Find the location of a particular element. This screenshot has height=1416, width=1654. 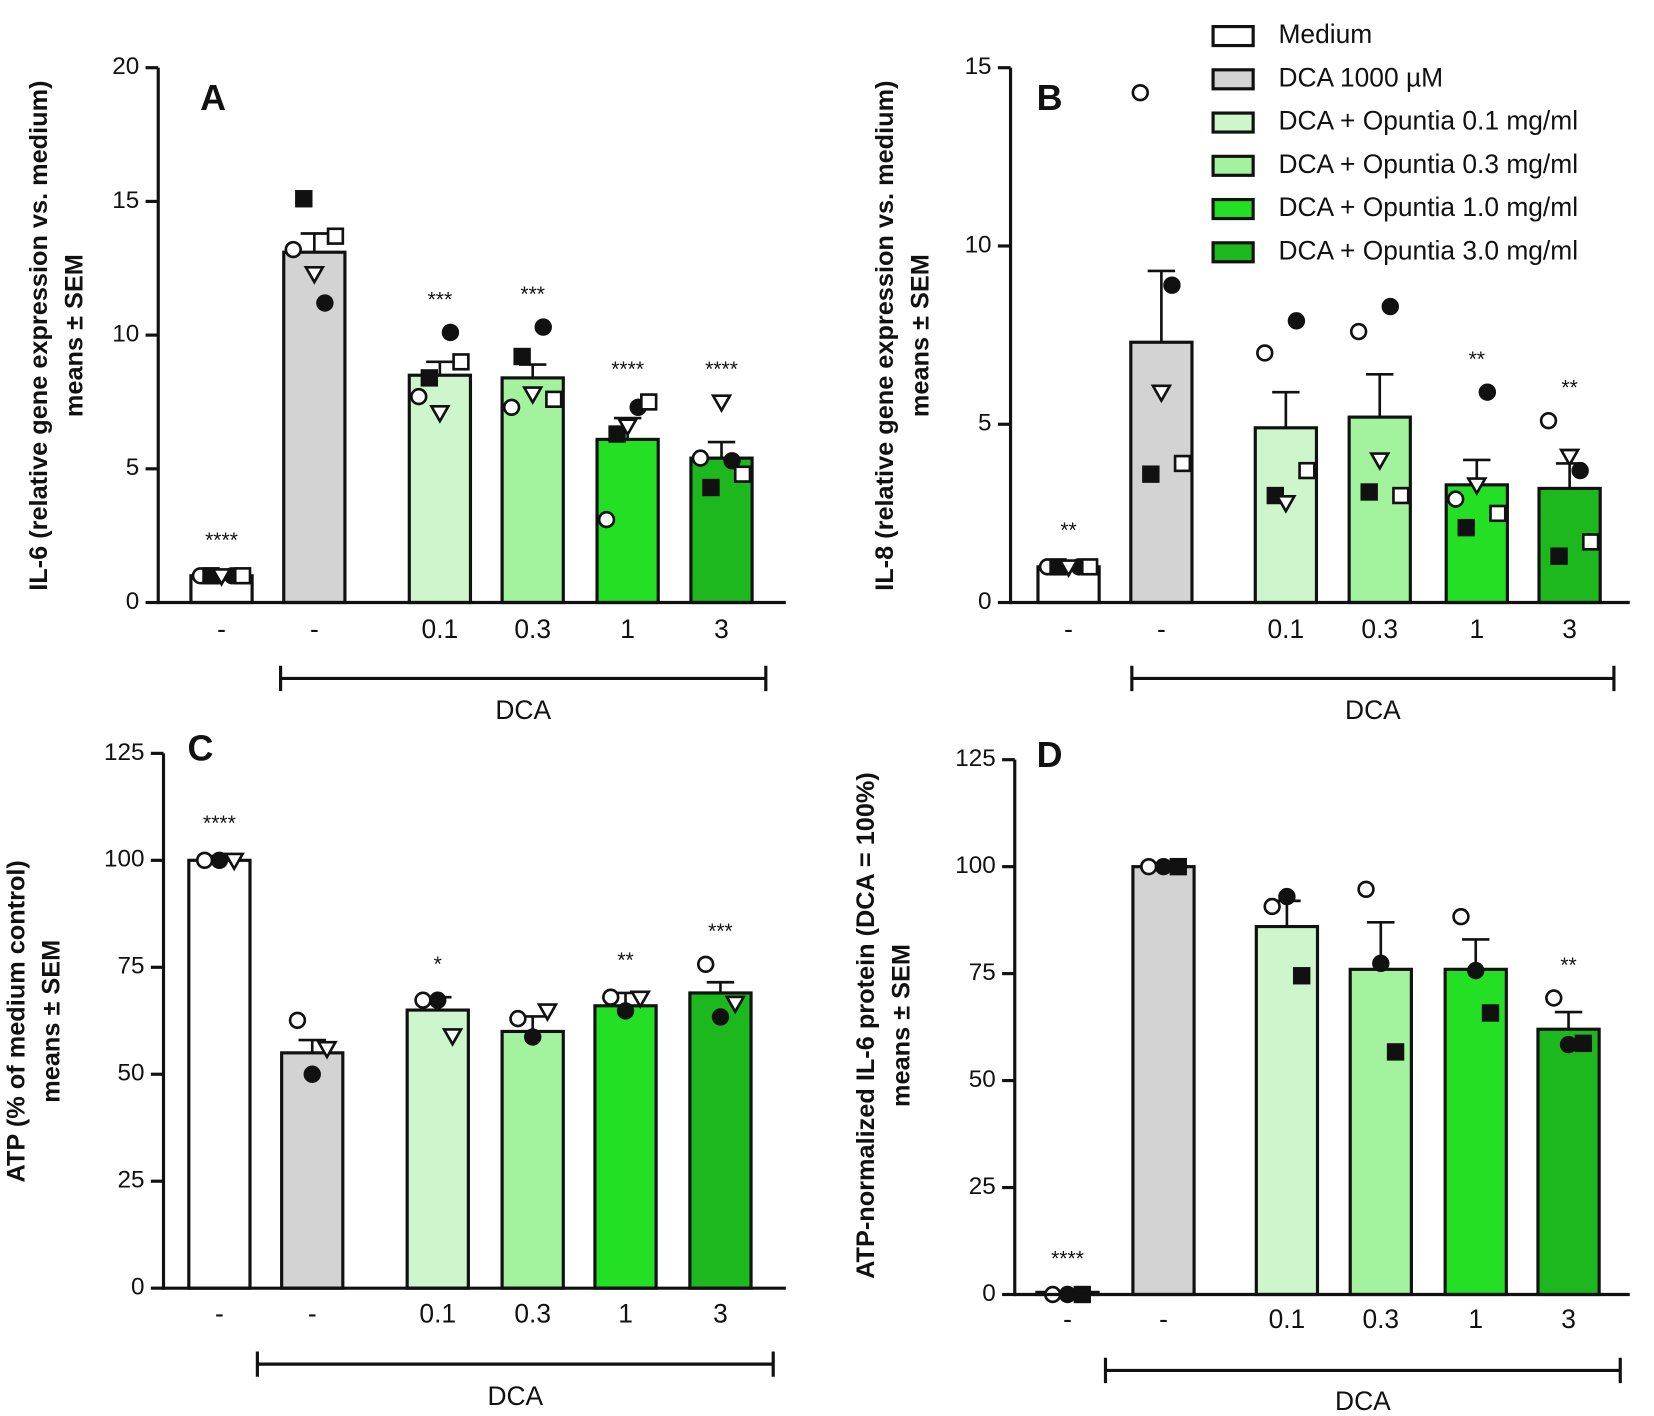

group-label: DCA is located at coordinates (1363, 1401).